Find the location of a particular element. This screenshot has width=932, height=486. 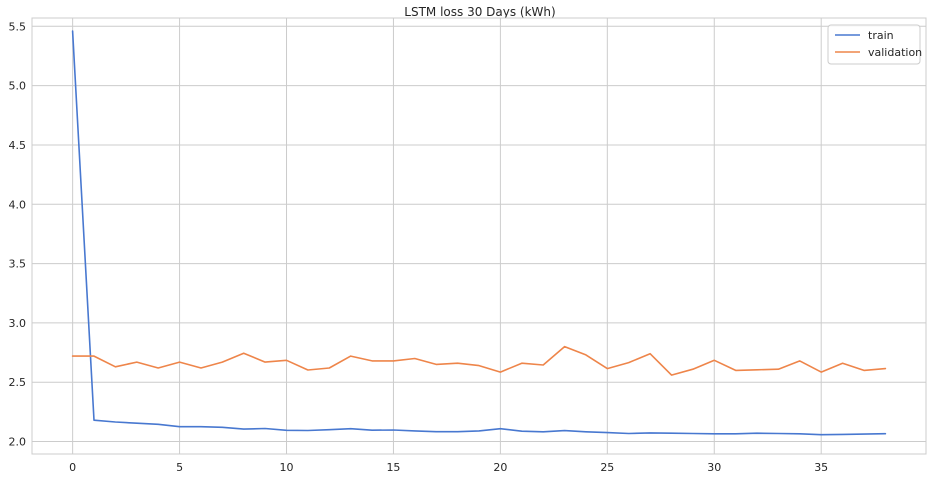

y-tick-label: 4.0 is located at coordinates (18, 204).